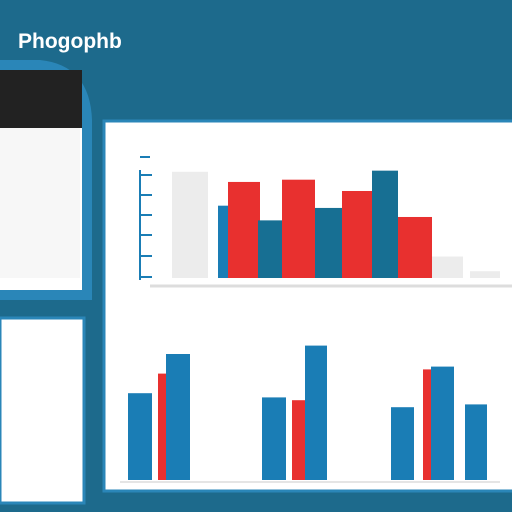 The width and height of the screenshot is (512, 512). Describe the element at coordinates (145, 218) in the screenshot. I see `axis-ticks` at that location.